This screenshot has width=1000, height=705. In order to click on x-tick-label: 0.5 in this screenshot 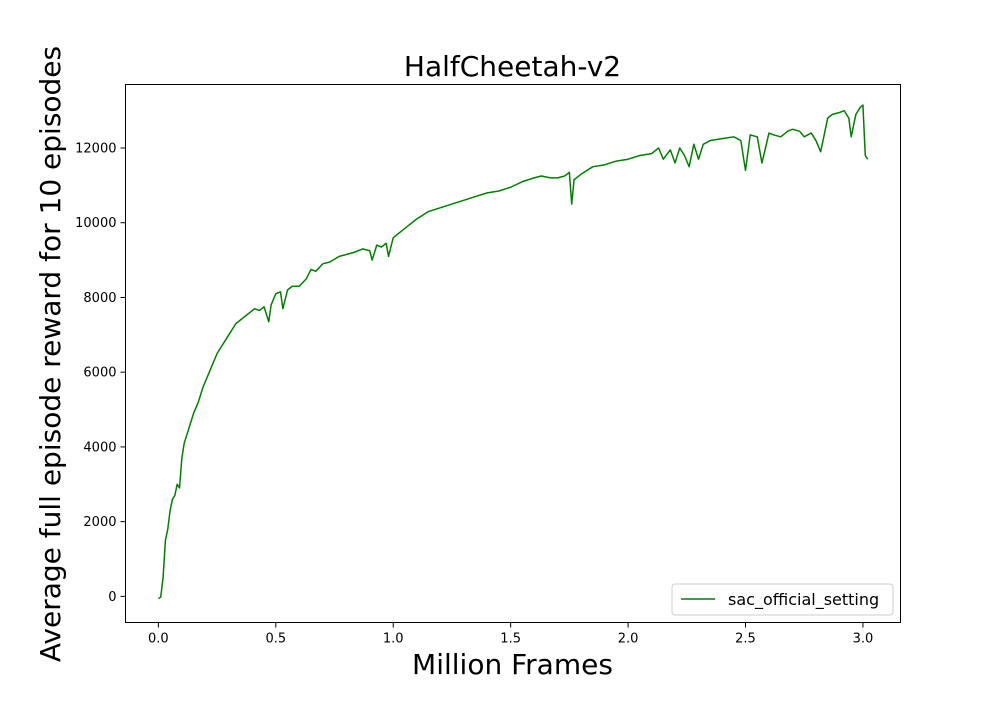, I will do `click(275, 639)`.